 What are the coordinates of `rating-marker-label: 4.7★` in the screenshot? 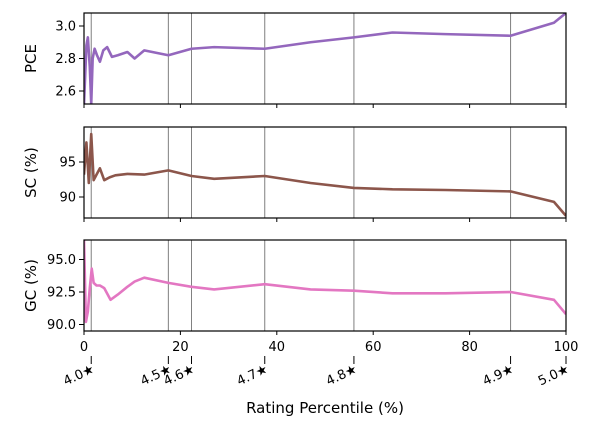 It's located at (253, 375).